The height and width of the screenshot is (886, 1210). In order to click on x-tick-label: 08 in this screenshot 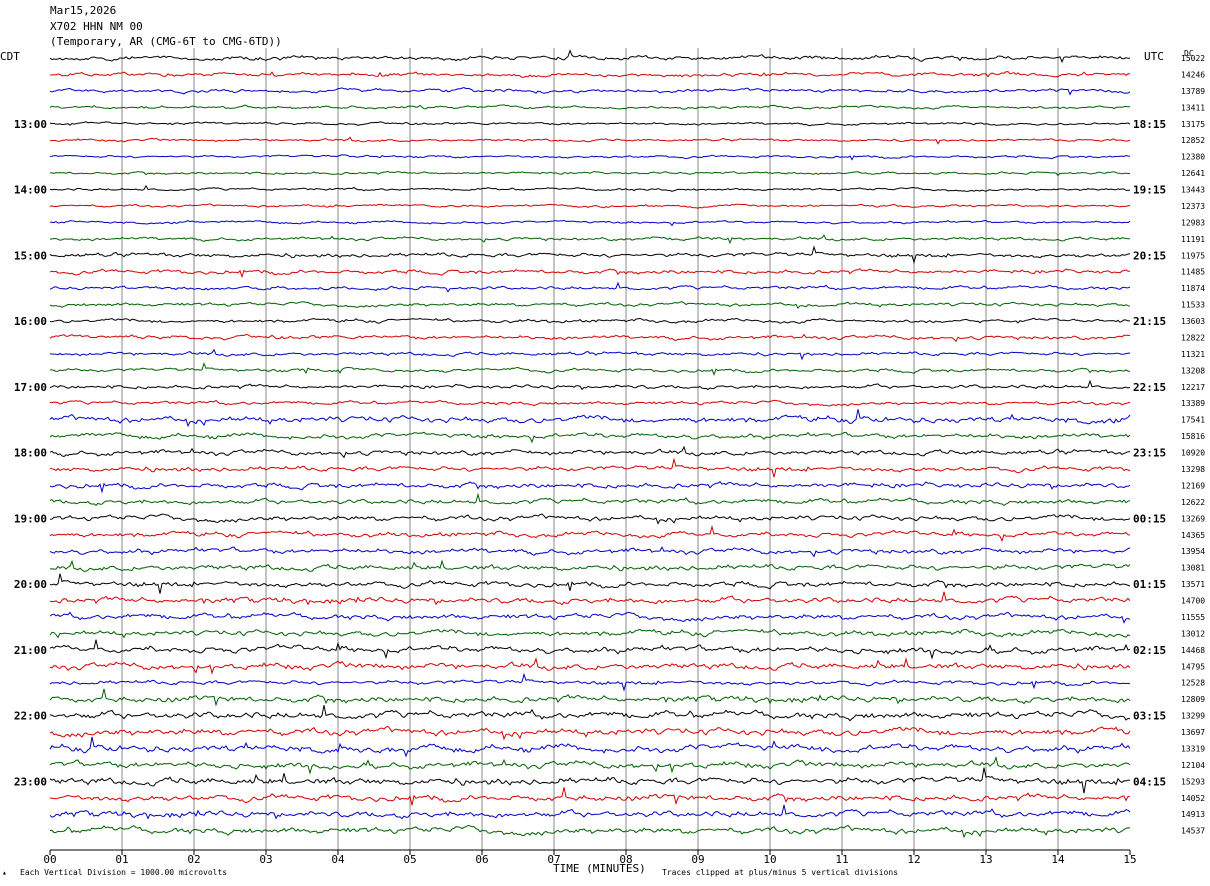, I will do `click(625, 859)`.